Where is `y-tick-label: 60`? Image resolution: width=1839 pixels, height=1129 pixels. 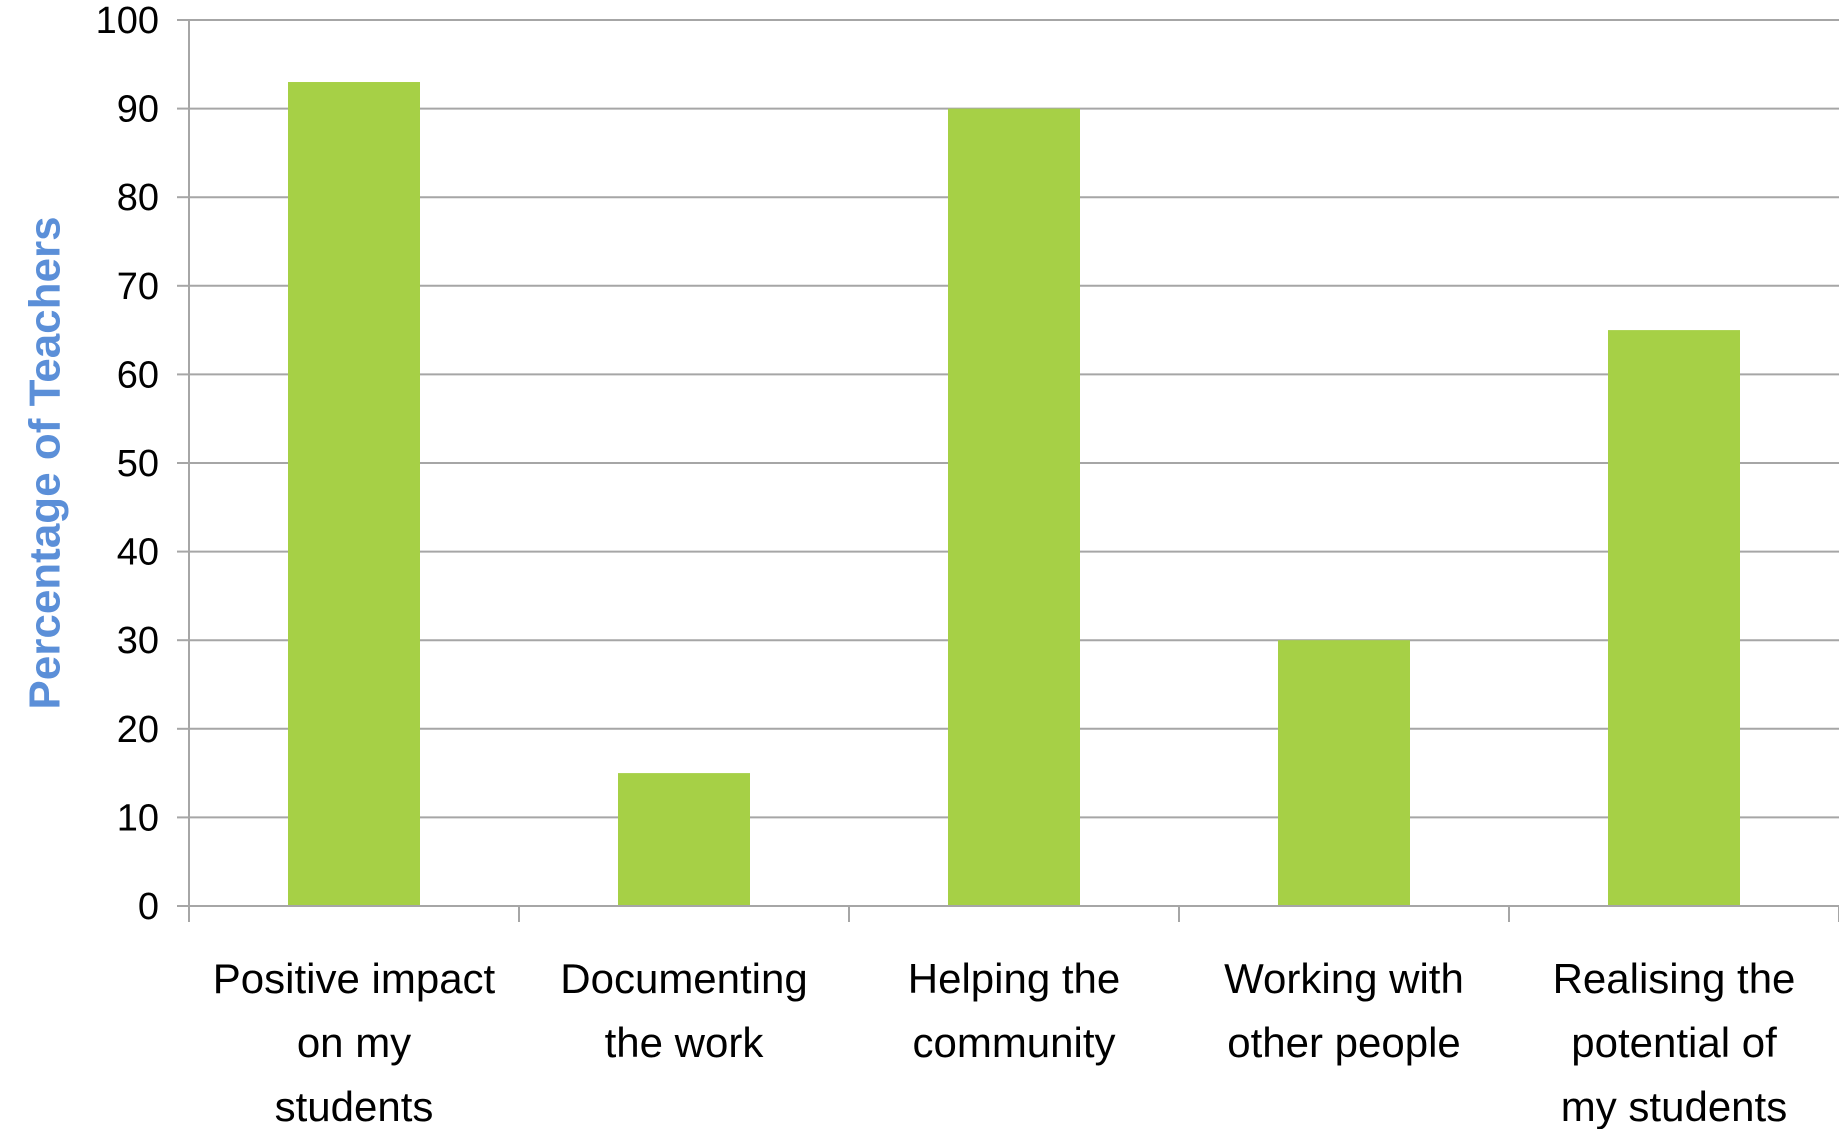
y-tick-label: 60 is located at coordinates (138, 375).